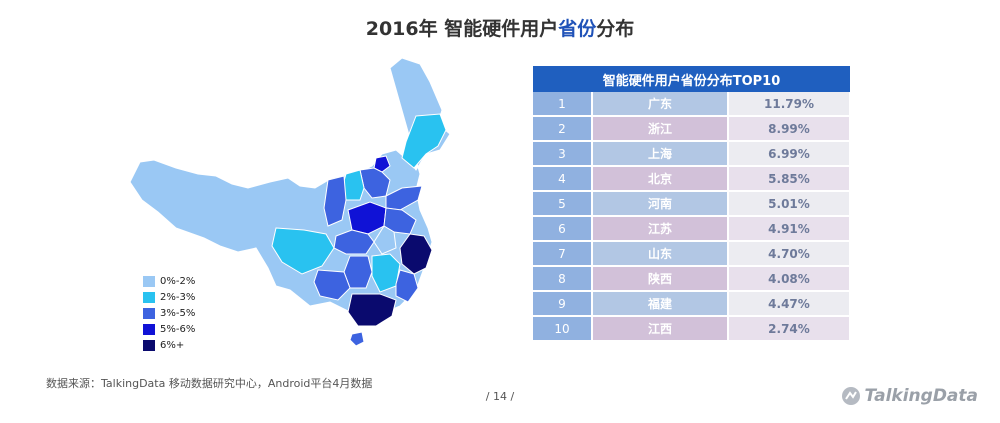  What do you see at coordinates (660, 179) in the screenshot?
I see `province-cell: 北京` at bounding box center [660, 179].